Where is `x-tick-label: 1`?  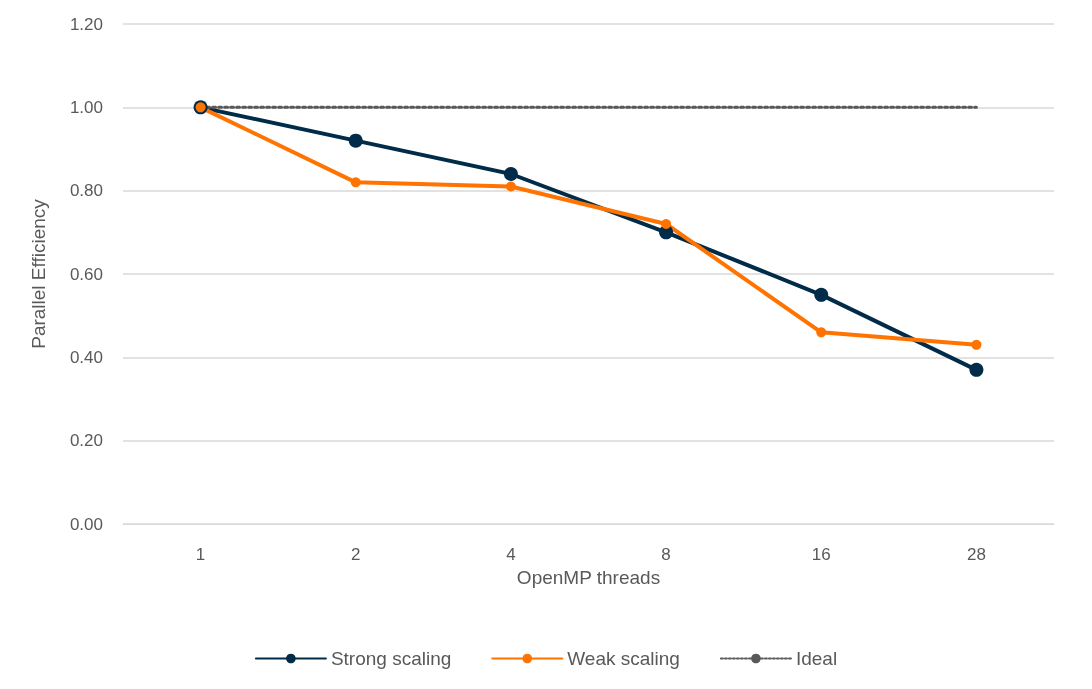 x-tick-label: 1 is located at coordinates (200, 554).